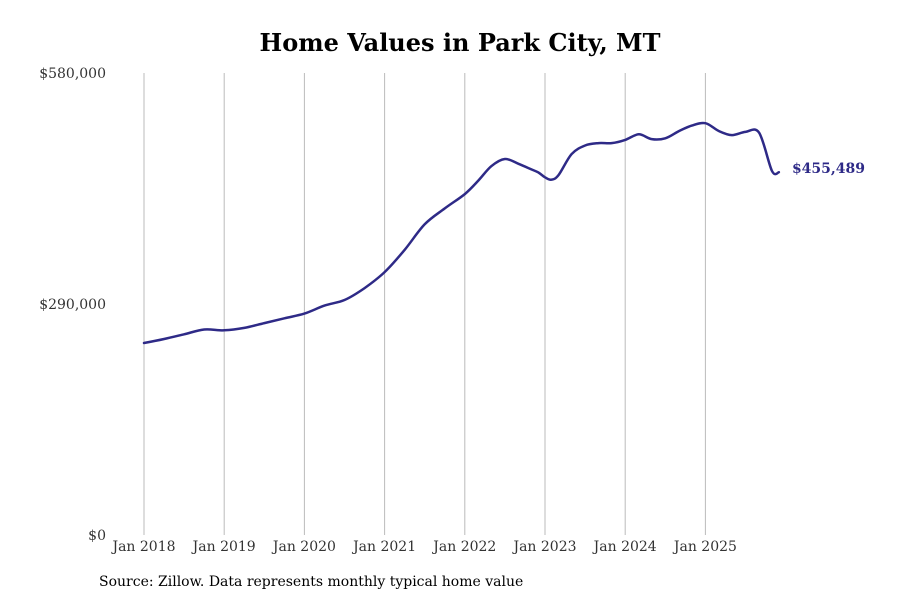 The width and height of the screenshot is (900, 600). Describe the element at coordinates (97, 536) in the screenshot. I see `y-tick-label: $0` at that location.